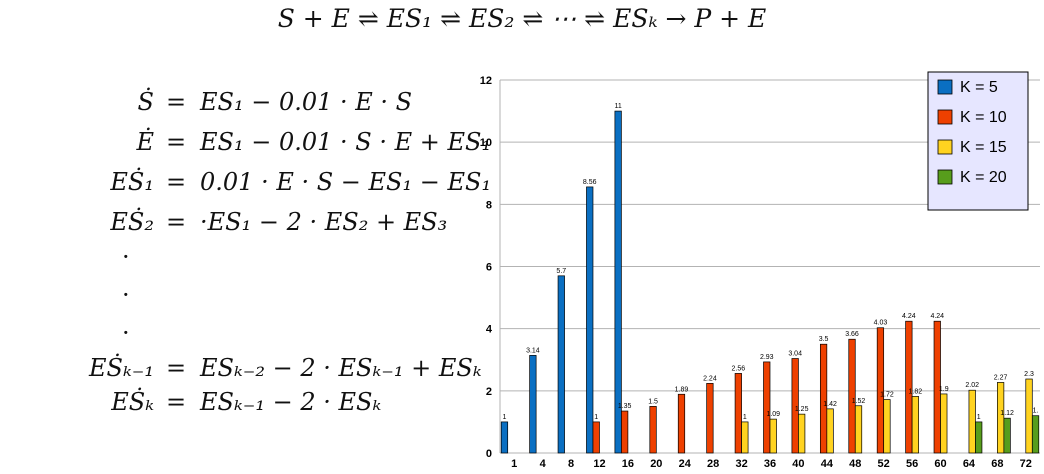 Image resolution: width=1044 pixels, height=474 pixels. I want to click on equation-lhs: Ė, so click(145, 142).